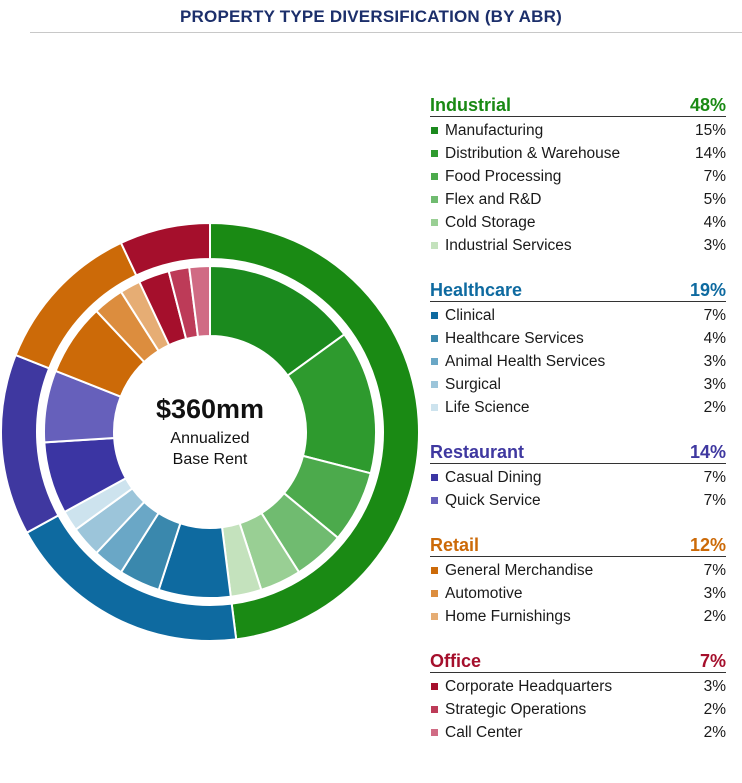  I want to click on legend-item-name: General Merchandise, so click(519, 570).